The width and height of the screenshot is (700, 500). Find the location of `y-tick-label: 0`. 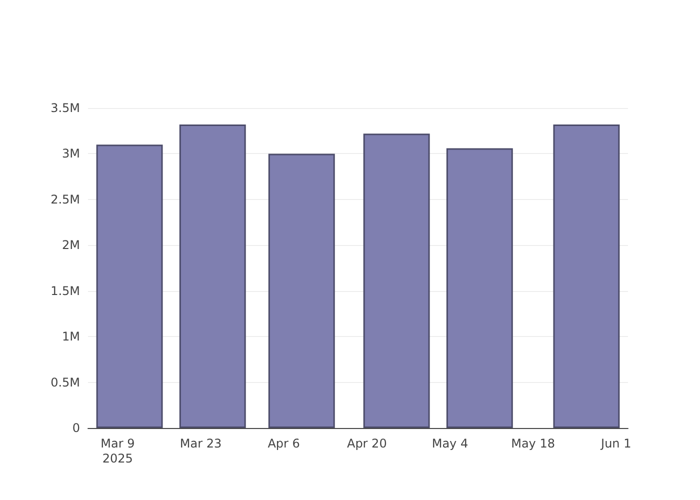

y-tick-label: 0 is located at coordinates (76, 428).